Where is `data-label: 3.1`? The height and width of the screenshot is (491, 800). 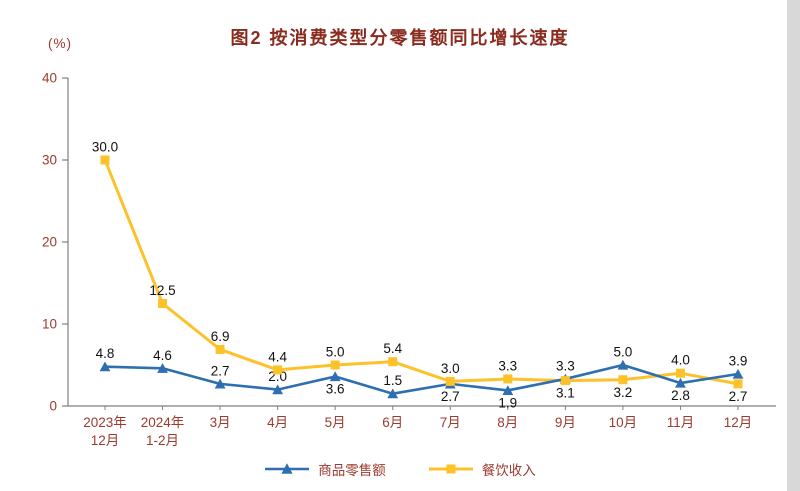
data-label: 3.1 is located at coordinates (565, 393).